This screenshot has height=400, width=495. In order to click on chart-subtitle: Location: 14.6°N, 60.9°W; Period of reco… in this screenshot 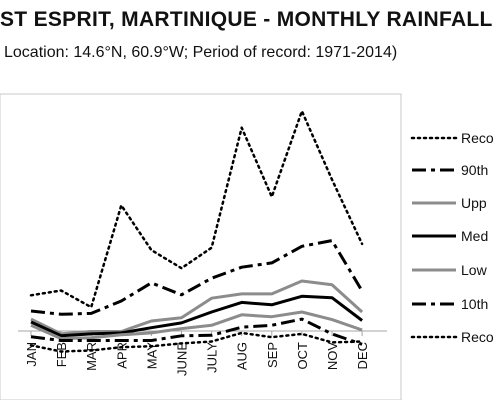, I will do `click(201, 52)`.